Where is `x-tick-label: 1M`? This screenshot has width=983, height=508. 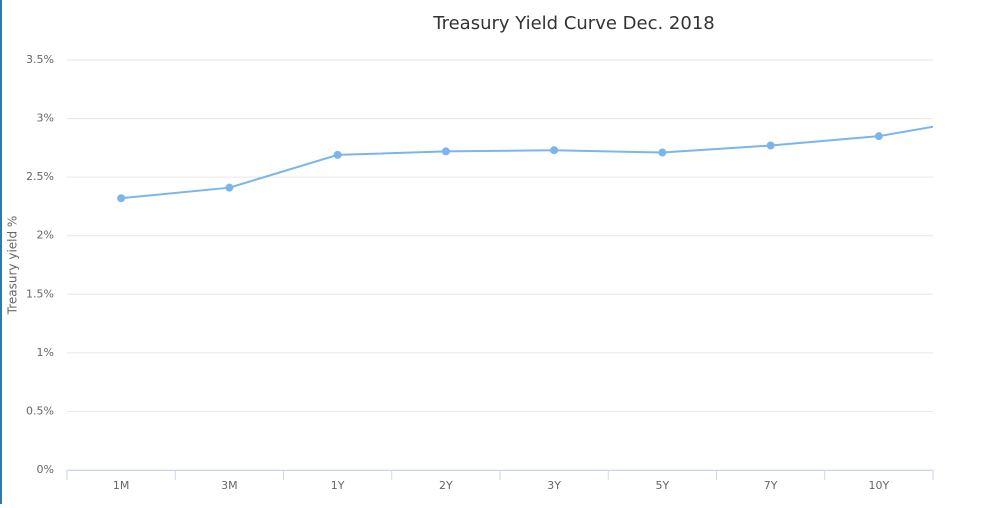 x-tick-label: 1M is located at coordinates (121, 485).